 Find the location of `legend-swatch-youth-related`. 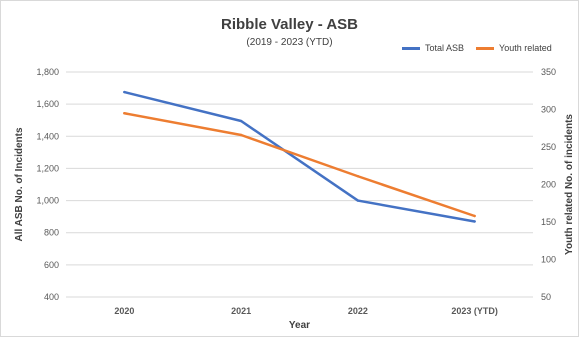

legend-swatch-youth-related is located at coordinates (485, 48).